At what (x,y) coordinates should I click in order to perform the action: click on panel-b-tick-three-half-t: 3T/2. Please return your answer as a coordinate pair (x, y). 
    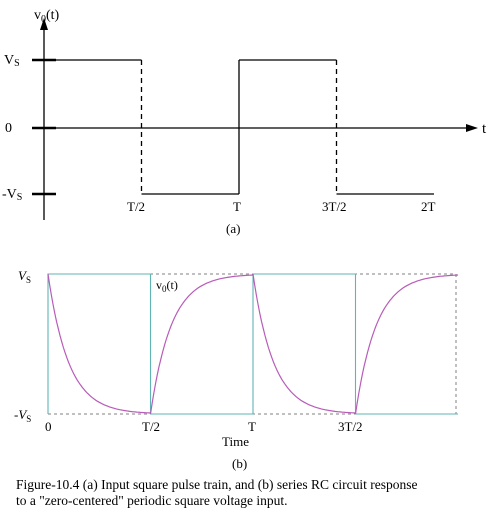
    Looking at the image, I should click on (350, 426).